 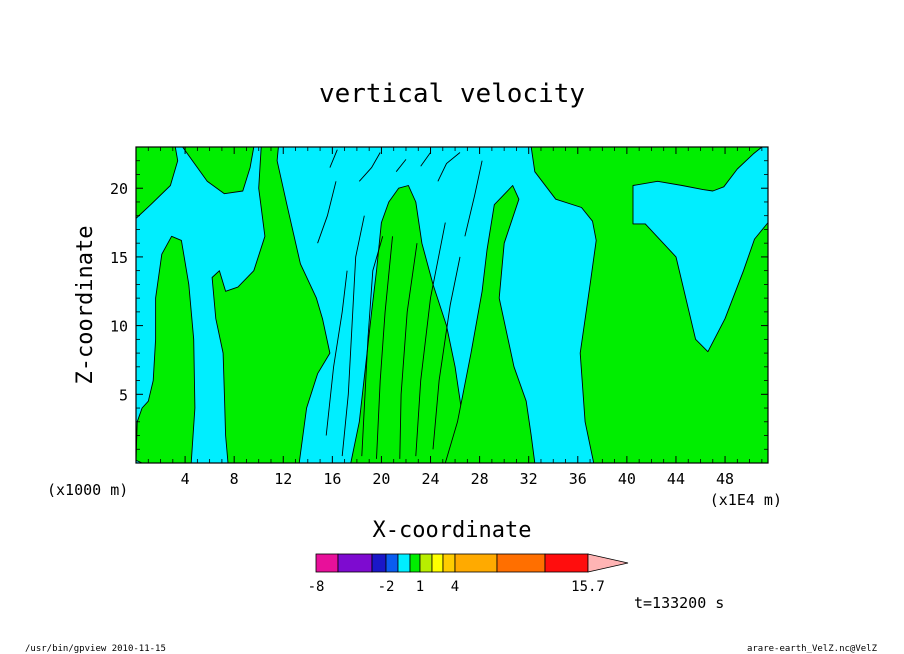 What do you see at coordinates (218, 171) in the screenshot?
I see `green-region-upper-strip` at bounding box center [218, 171].